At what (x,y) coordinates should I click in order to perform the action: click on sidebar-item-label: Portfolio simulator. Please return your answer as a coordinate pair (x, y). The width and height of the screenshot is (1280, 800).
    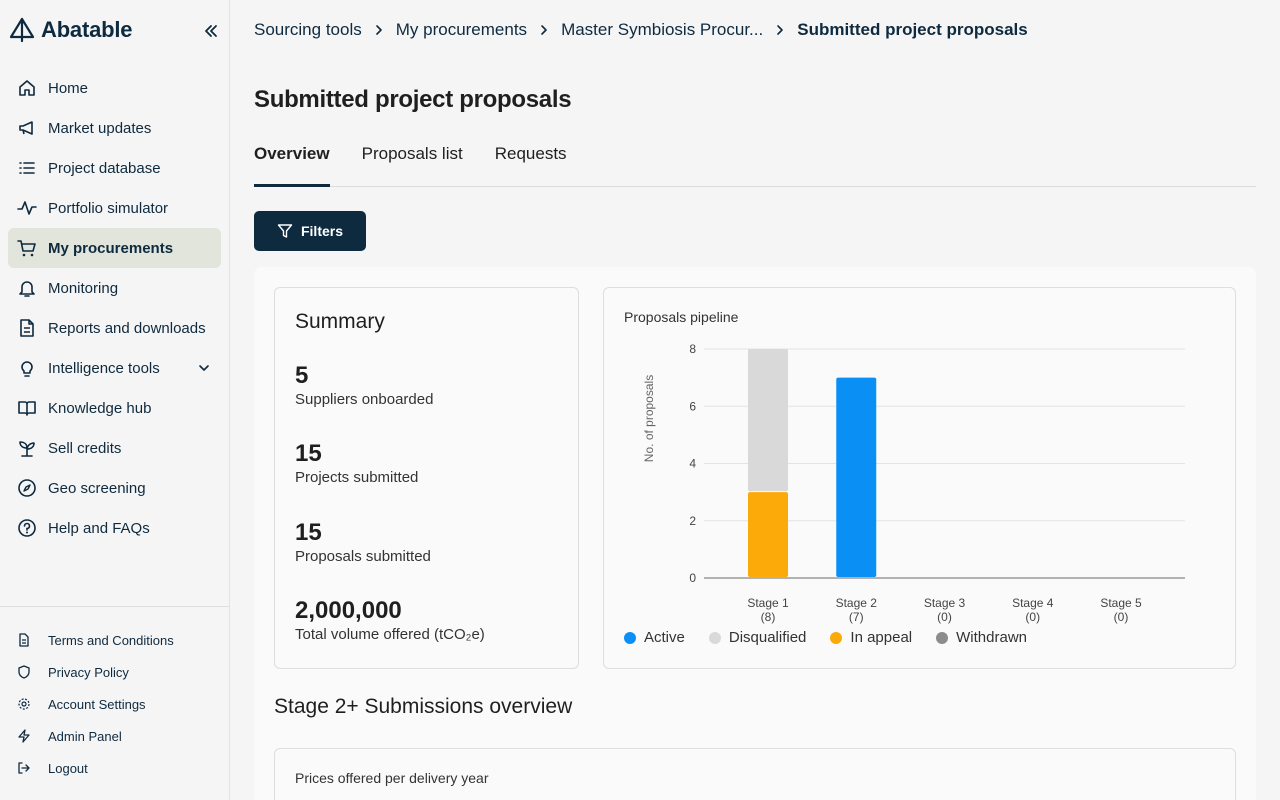
    Looking at the image, I should click on (108, 208).